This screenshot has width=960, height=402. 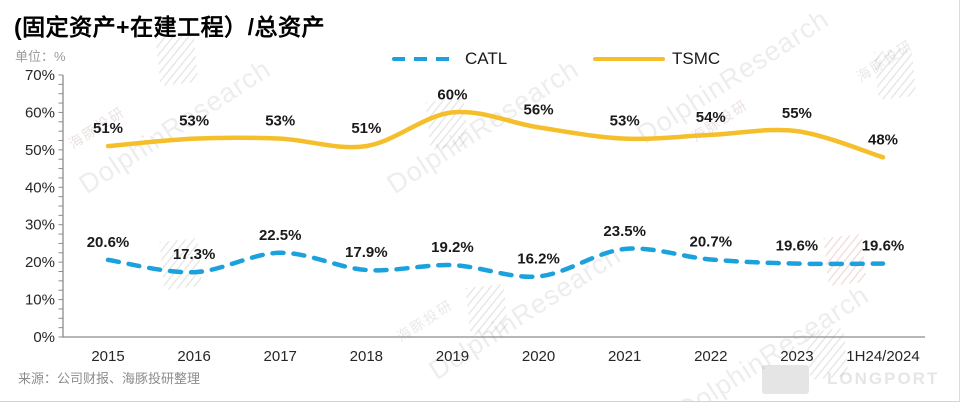 What do you see at coordinates (107, 356) in the screenshot?
I see `x-tick-label: 2015` at bounding box center [107, 356].